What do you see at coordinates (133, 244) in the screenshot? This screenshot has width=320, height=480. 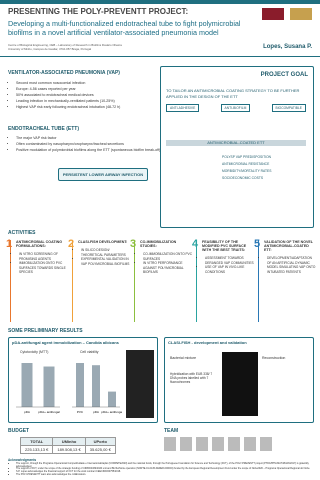 I see `activity-number: 3` at bounding box center [133, 244].